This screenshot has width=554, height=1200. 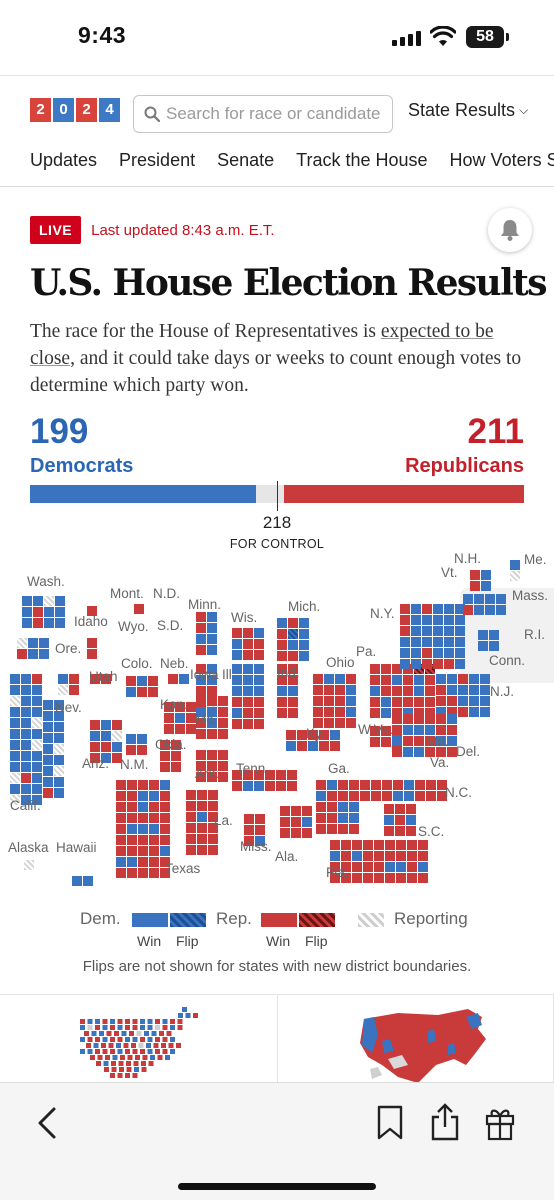 What do you see at coordinates (48, 1123) in the screenshot?
I see `chevron-left-icon` at bounding box center [48, 1123].